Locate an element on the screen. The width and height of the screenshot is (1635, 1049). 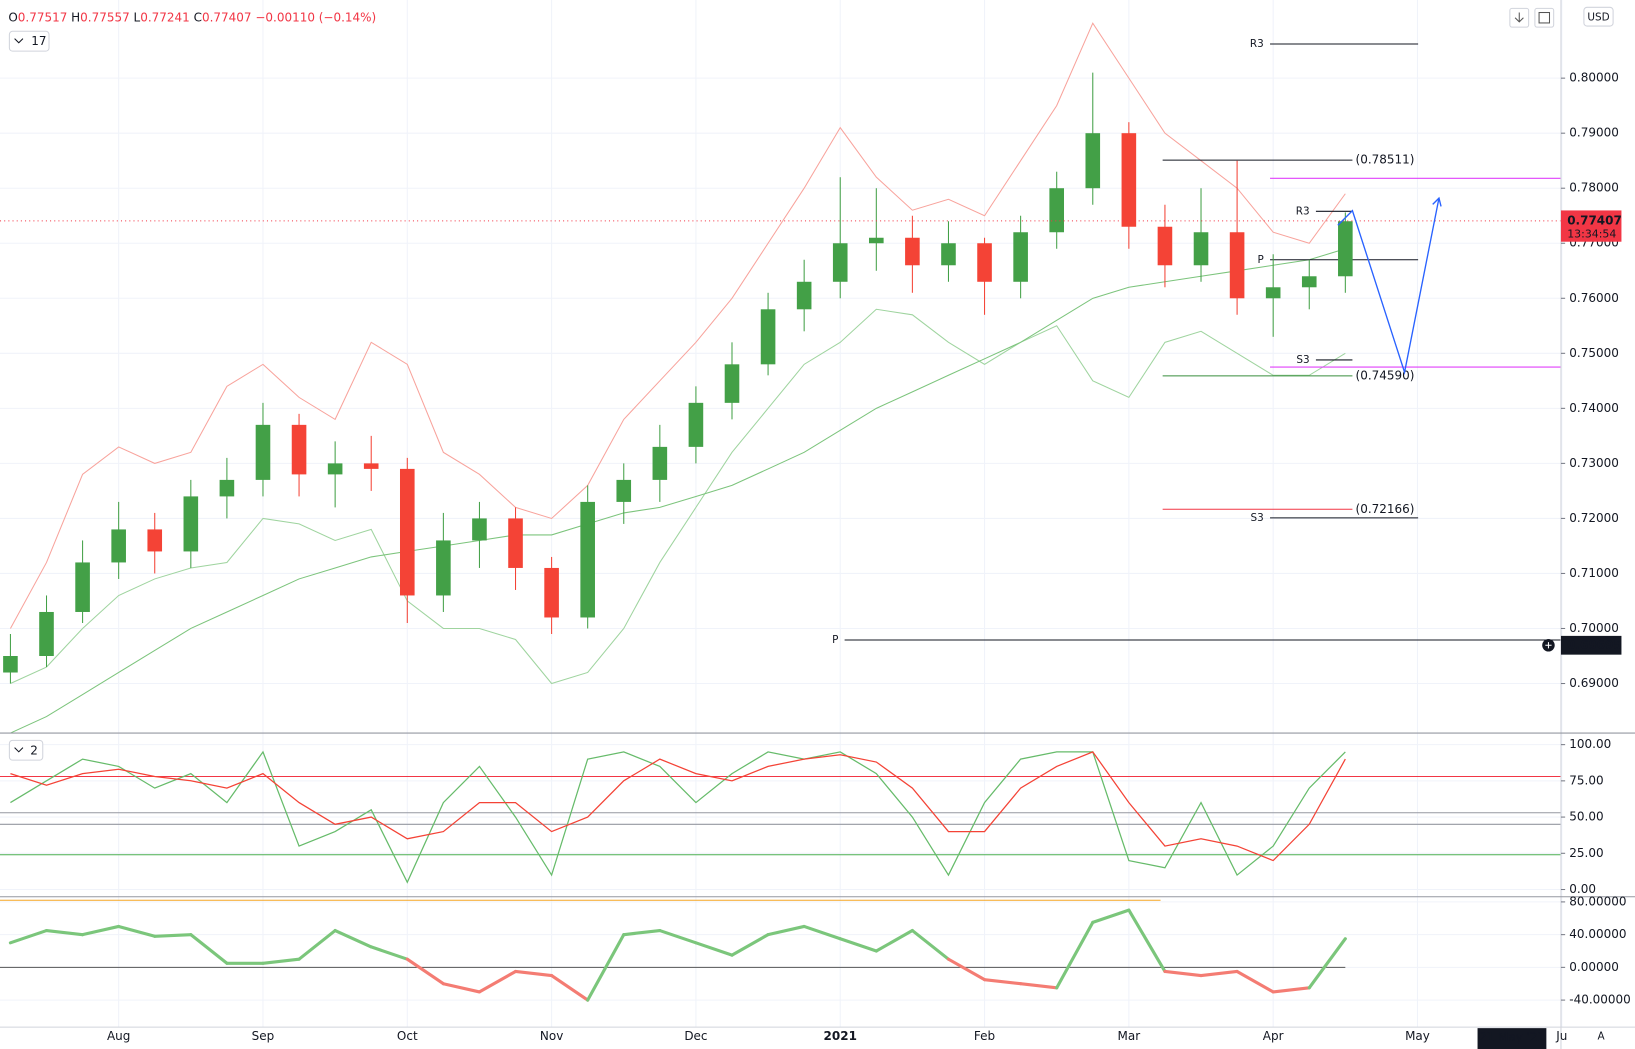
price-mark-label: (0.74590) is located at coordinates (1385, 375).